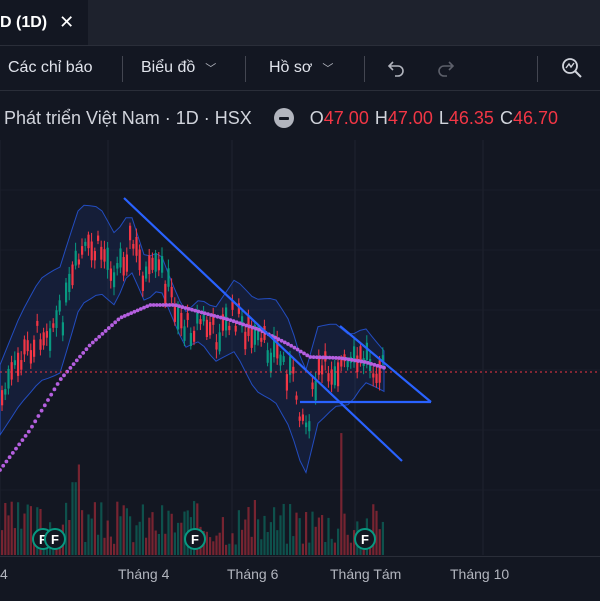 Image resolution: width=600 pixels, height=601 pixels. Describe the element at coordinates (396, 68) in the screenshot. I see `undo-icon` at that location.